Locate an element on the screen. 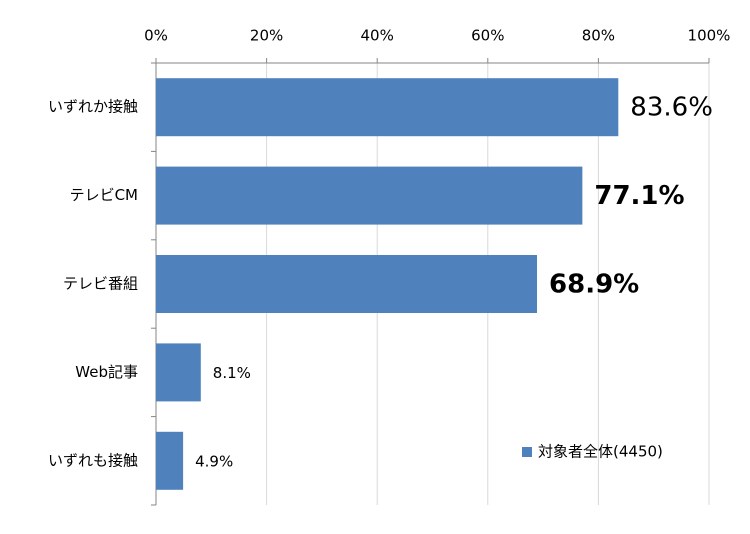 The width and height of the screenshot is (750, 534). x-tick-label: 40% is located at coordinates (377, 36).